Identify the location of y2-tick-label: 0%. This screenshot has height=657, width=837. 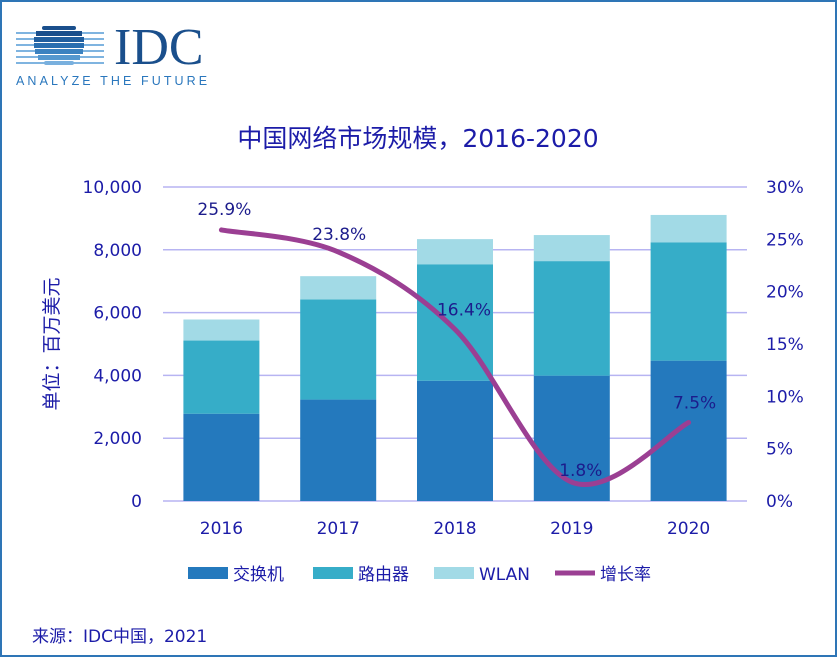
(779, 502).